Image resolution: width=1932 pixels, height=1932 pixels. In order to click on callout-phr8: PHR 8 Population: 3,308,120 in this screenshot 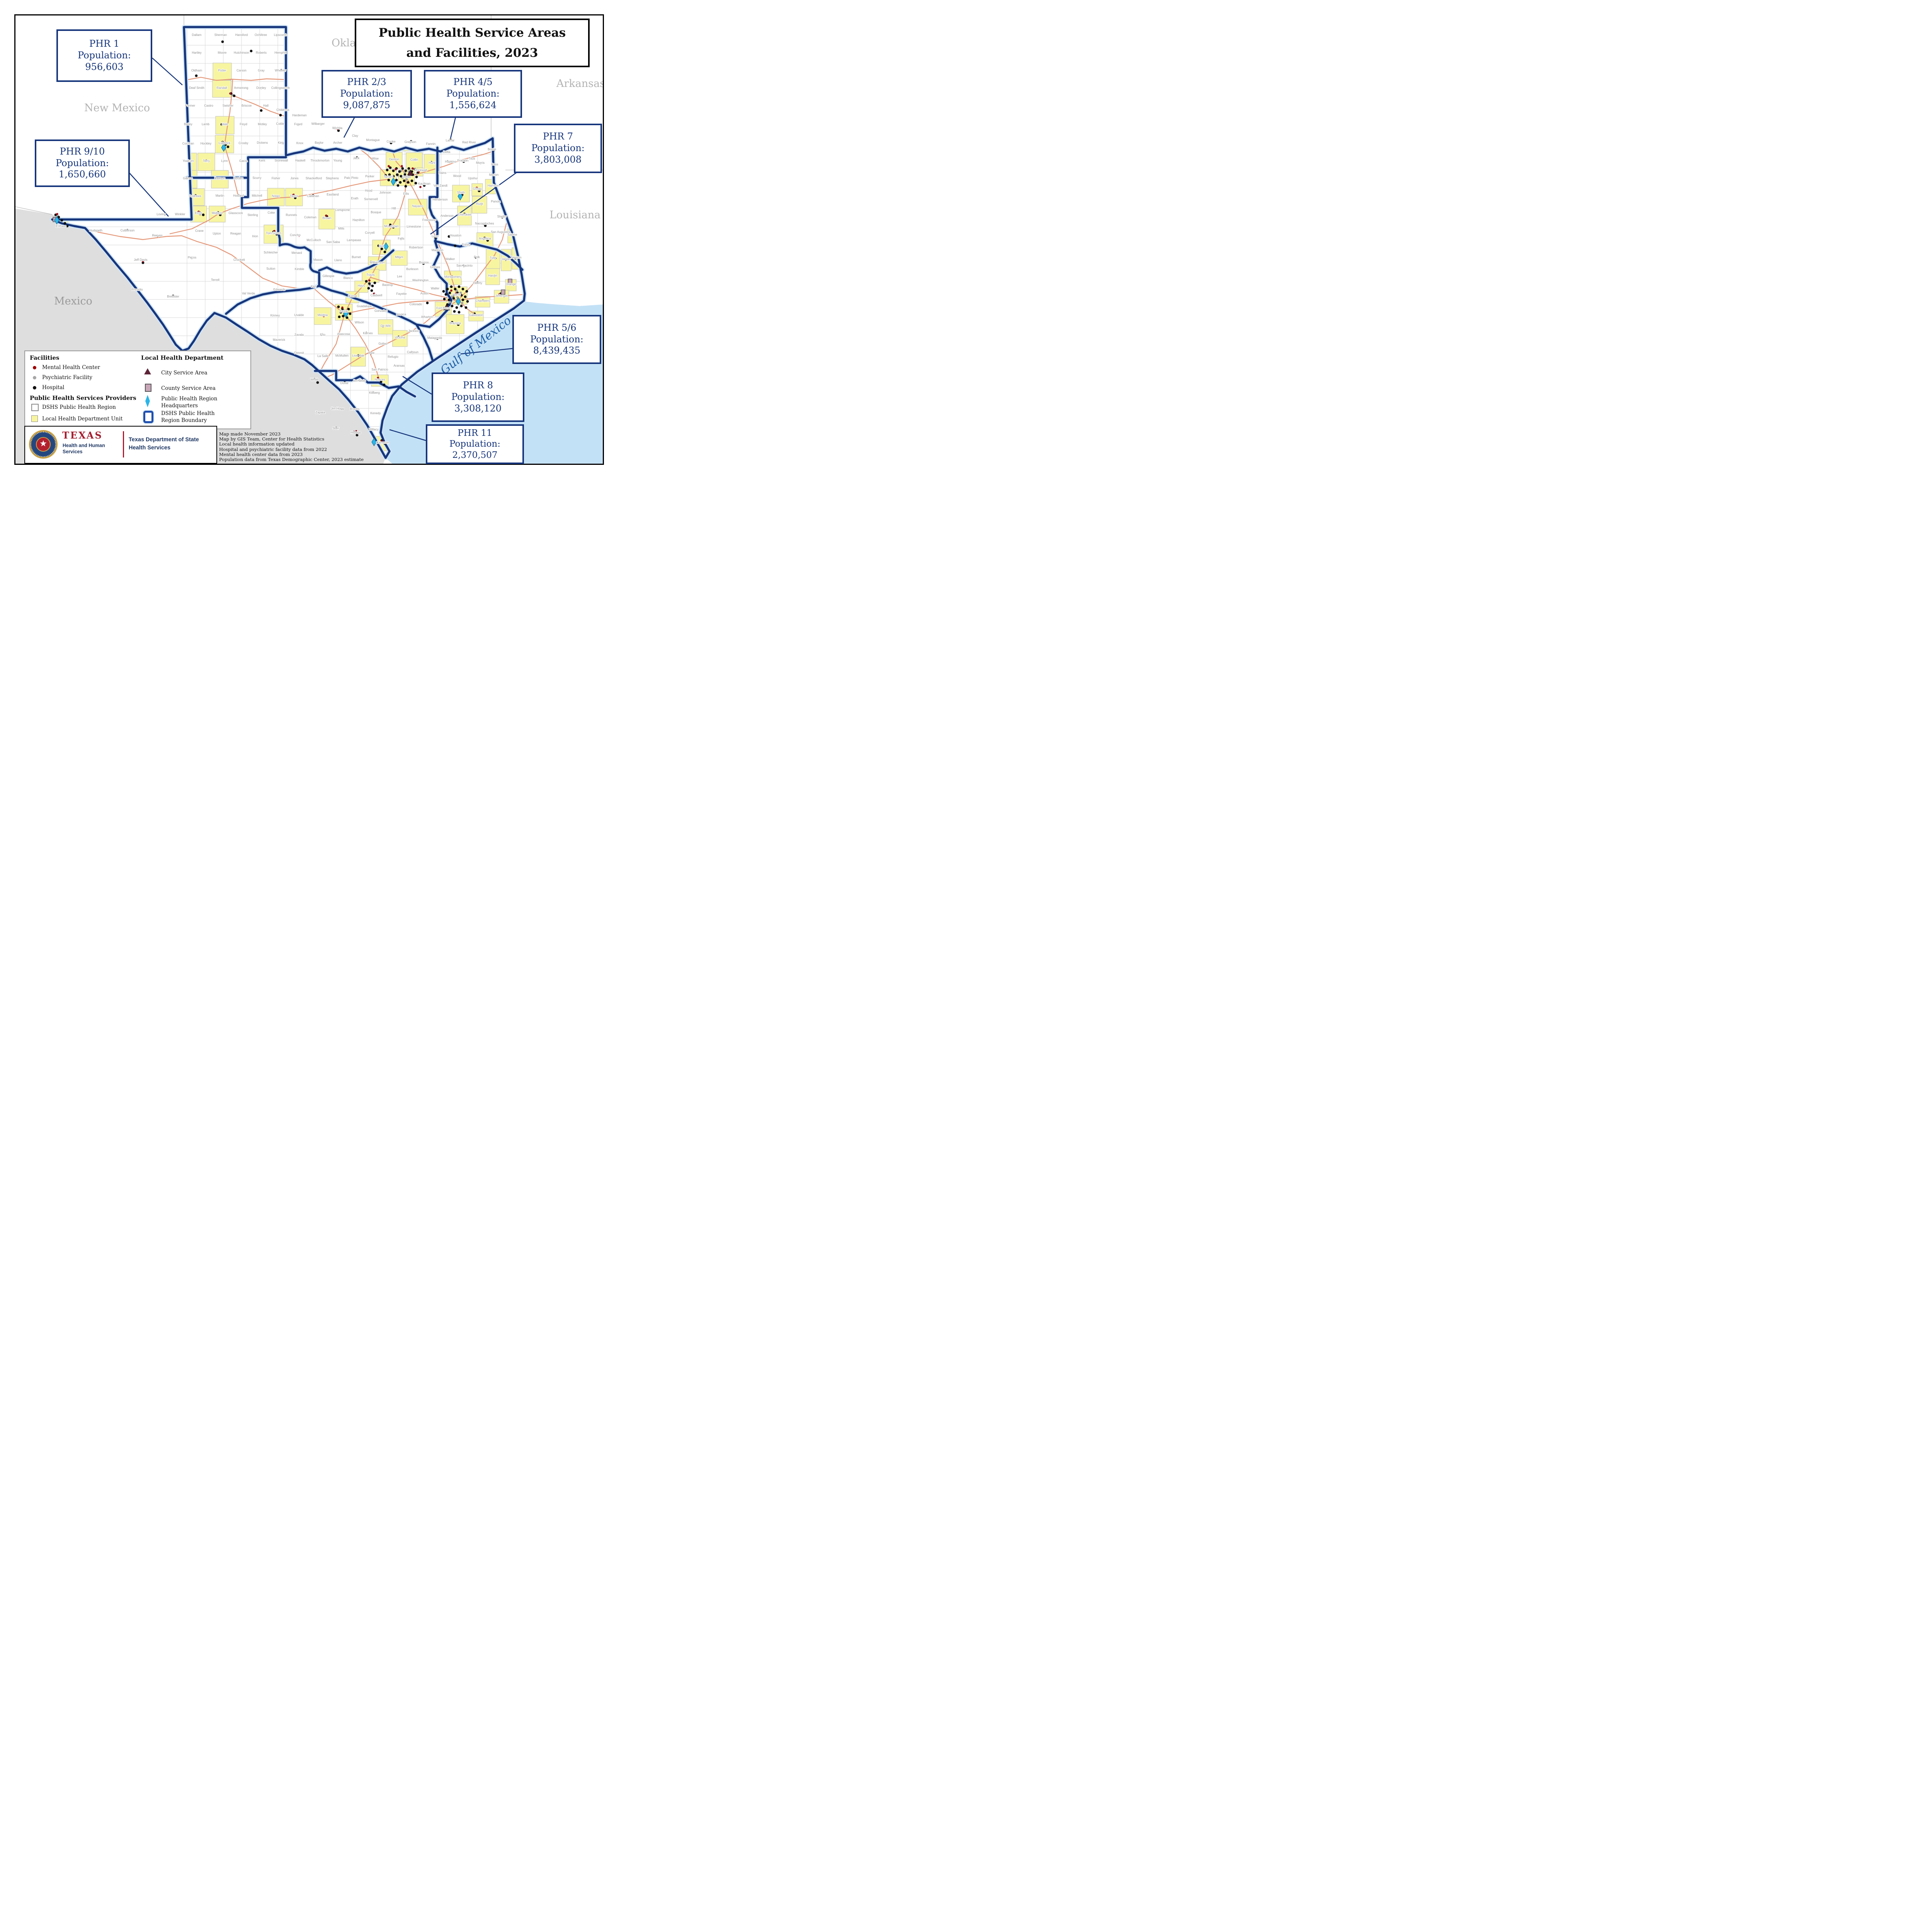, I will do `click(478, 397)`.